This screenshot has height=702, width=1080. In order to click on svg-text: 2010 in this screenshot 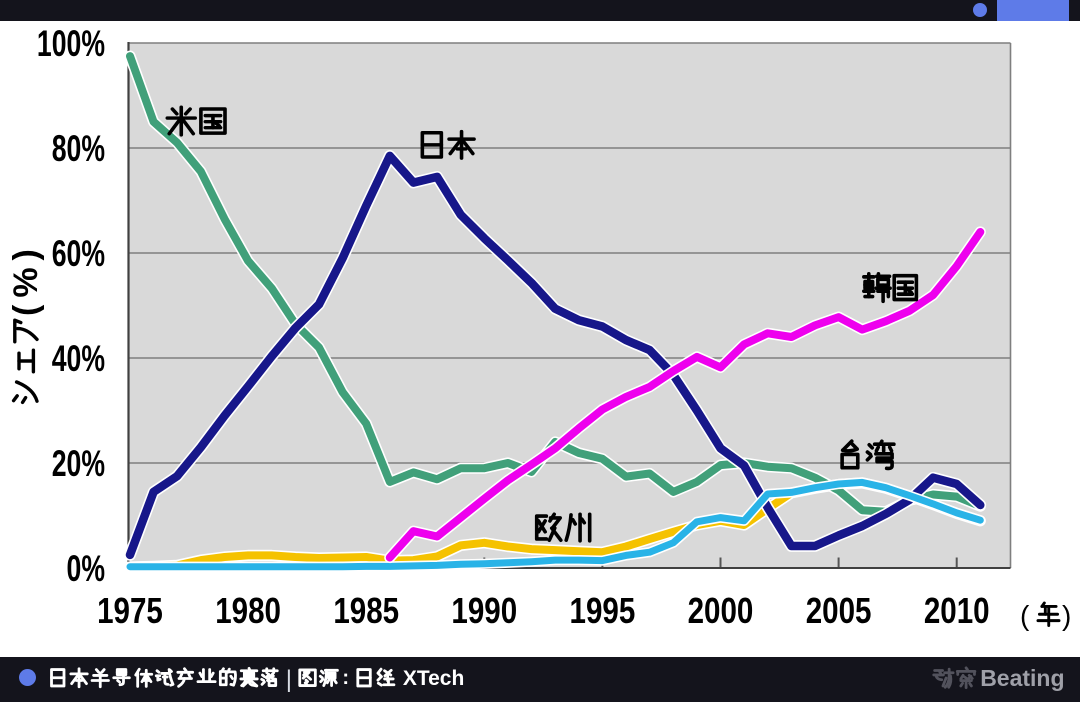, I will do `click(957, 611)`.